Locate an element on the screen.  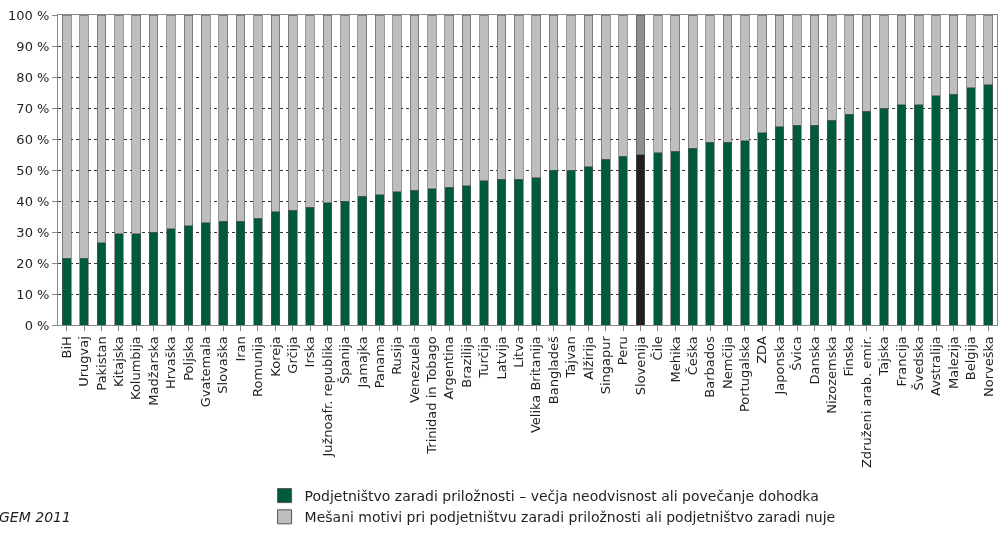
x-tick-label: Argentina is located at coordinates (449, 368).